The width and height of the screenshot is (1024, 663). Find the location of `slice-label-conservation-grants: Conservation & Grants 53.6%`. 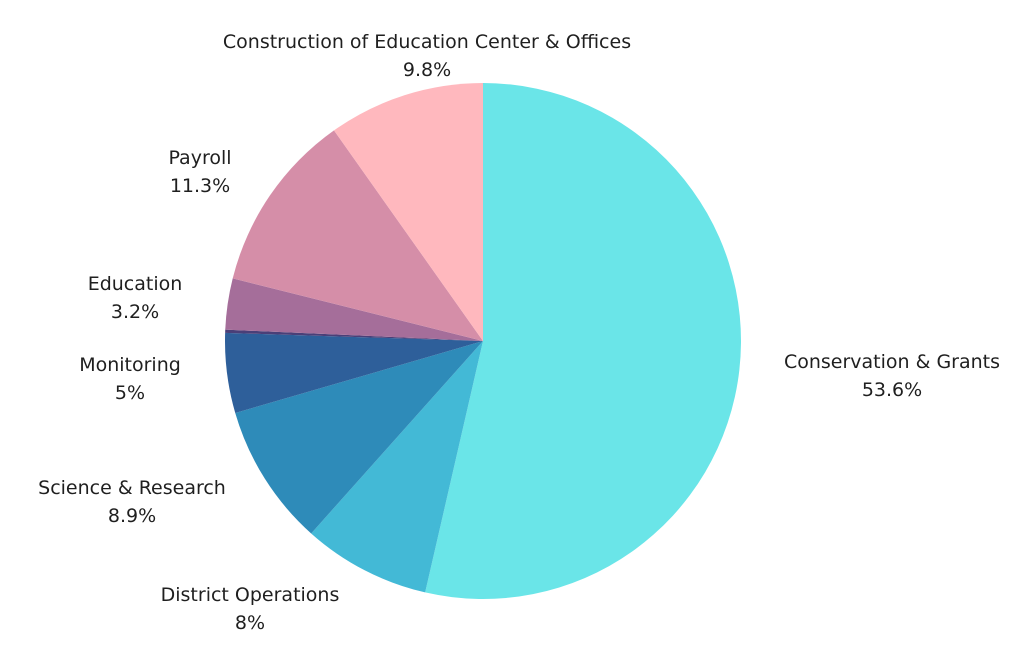

slice-label-conservation-grants: Conservation & Grants 53.6% is located at coordinates (848, 376).